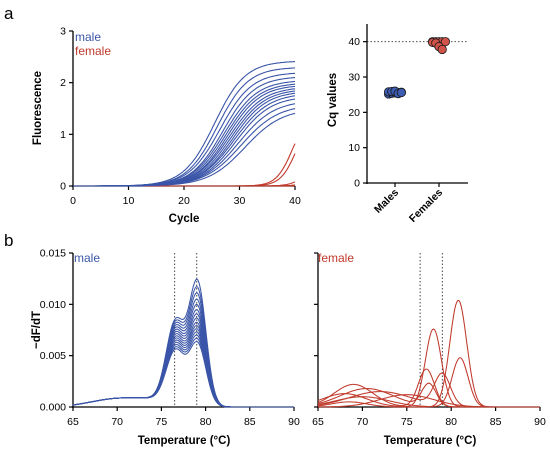 This screenshot has width=550, height=452. Describe the element at coordinates (37, 330) in the screenshot. I see `melt-ylabel: −dF/dT` at that location.